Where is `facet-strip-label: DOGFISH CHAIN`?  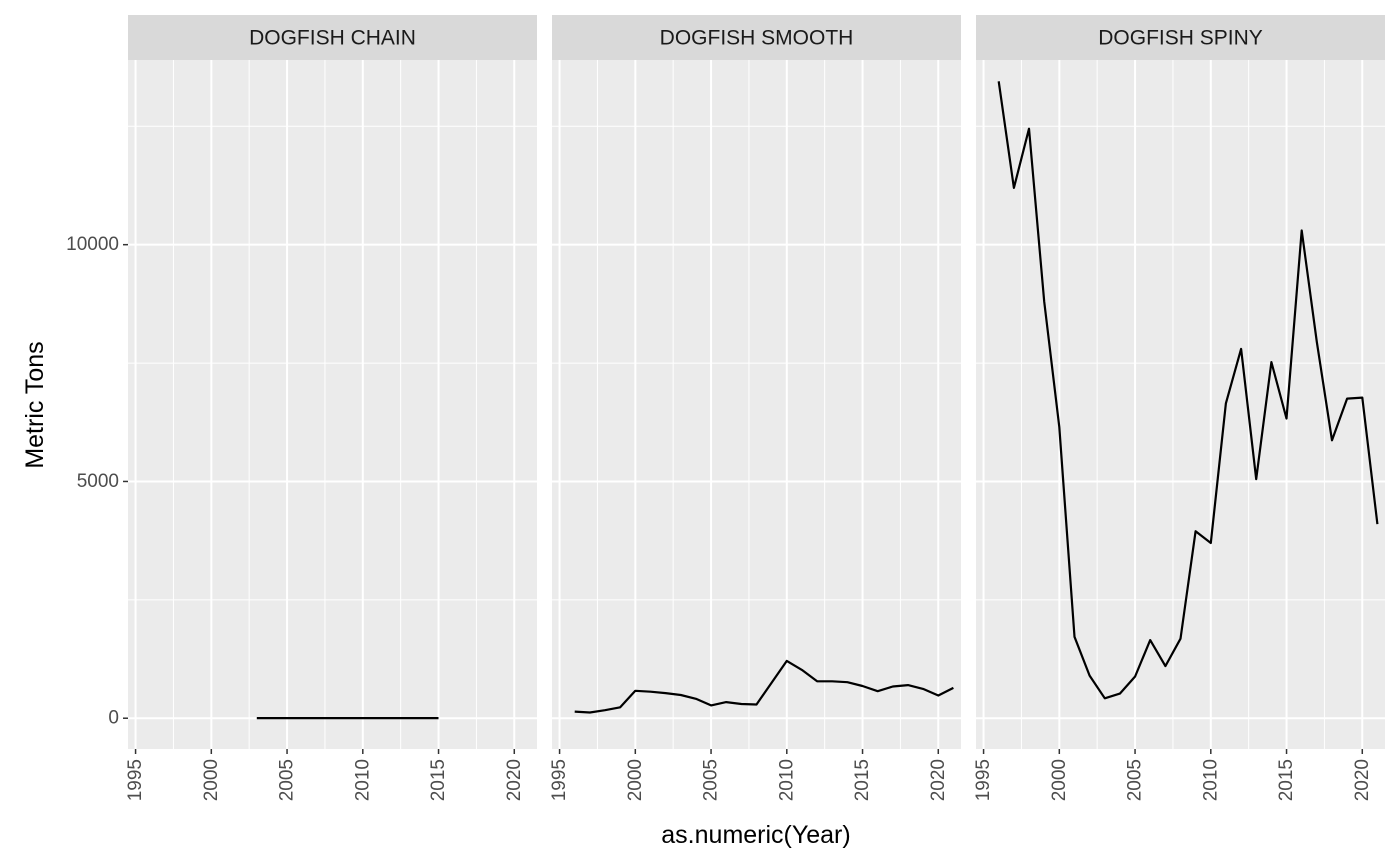
facet-strip-label: DOGFISH CHAIN is located at coordinates (332, 38).